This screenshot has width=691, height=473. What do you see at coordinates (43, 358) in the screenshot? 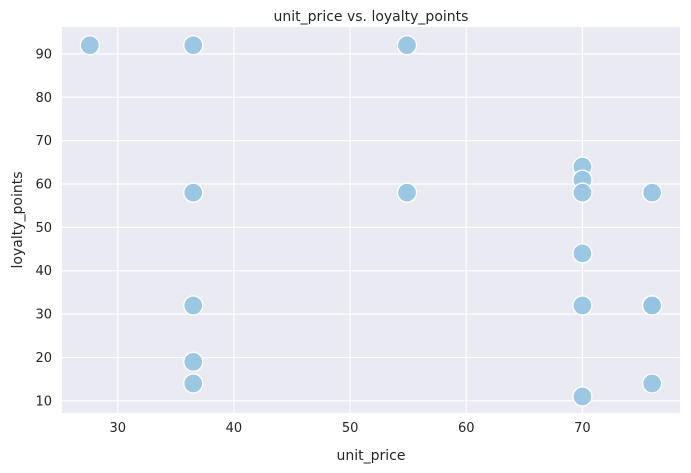
I see `y-tick-label: 20` at bounding box center [43, 358].